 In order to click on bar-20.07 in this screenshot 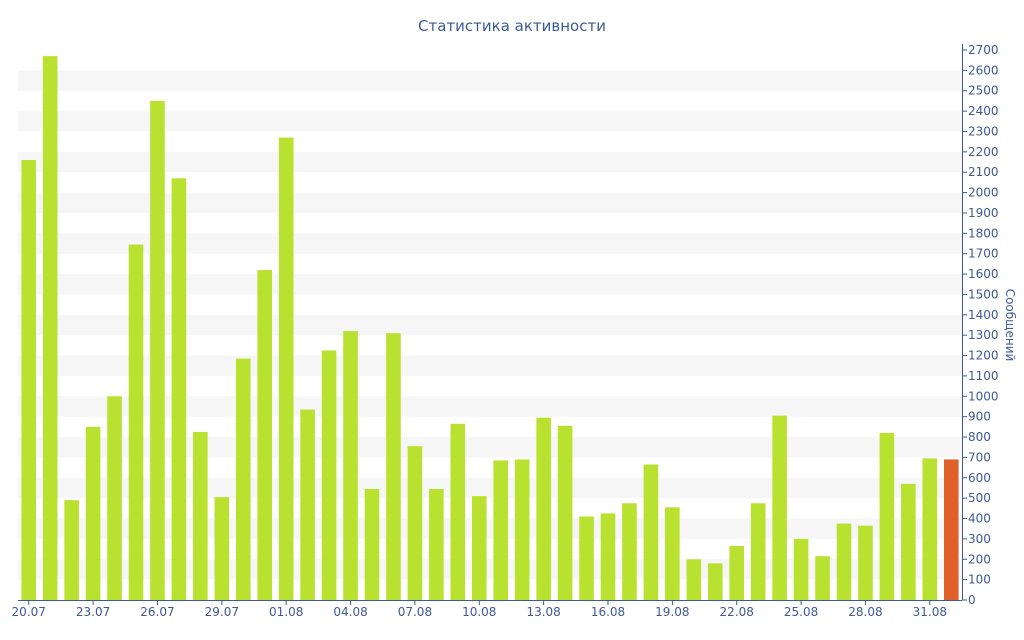, I will do `click(29, 380)`.